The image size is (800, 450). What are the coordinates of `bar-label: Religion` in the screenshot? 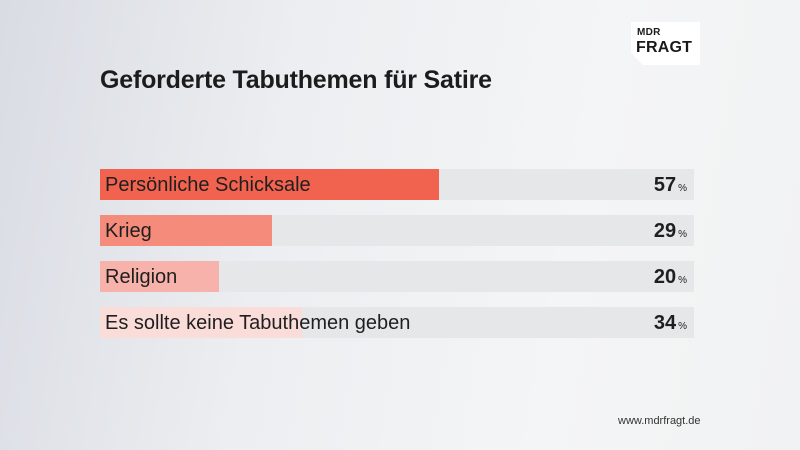 It's located at (141, 277).